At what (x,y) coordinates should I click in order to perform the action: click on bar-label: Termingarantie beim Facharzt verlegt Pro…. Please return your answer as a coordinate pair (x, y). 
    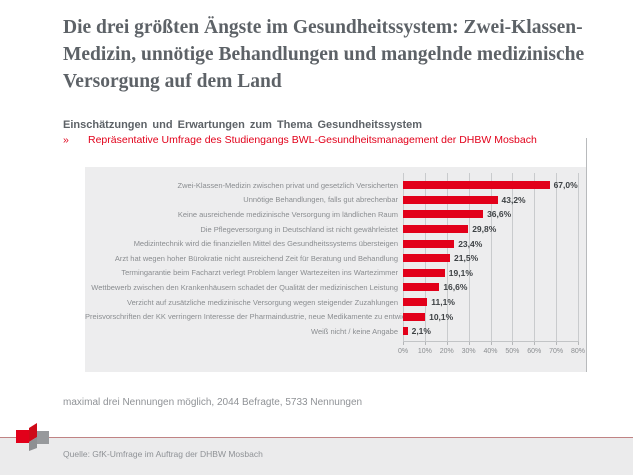
    Looking at the image, I should click on (259, 273).